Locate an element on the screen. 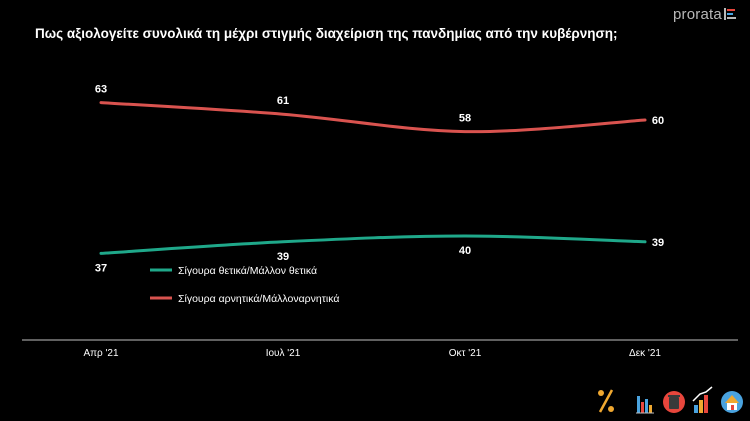 The image size is (750, 421). bar-chart-icon is located at coordinates (645, 405).